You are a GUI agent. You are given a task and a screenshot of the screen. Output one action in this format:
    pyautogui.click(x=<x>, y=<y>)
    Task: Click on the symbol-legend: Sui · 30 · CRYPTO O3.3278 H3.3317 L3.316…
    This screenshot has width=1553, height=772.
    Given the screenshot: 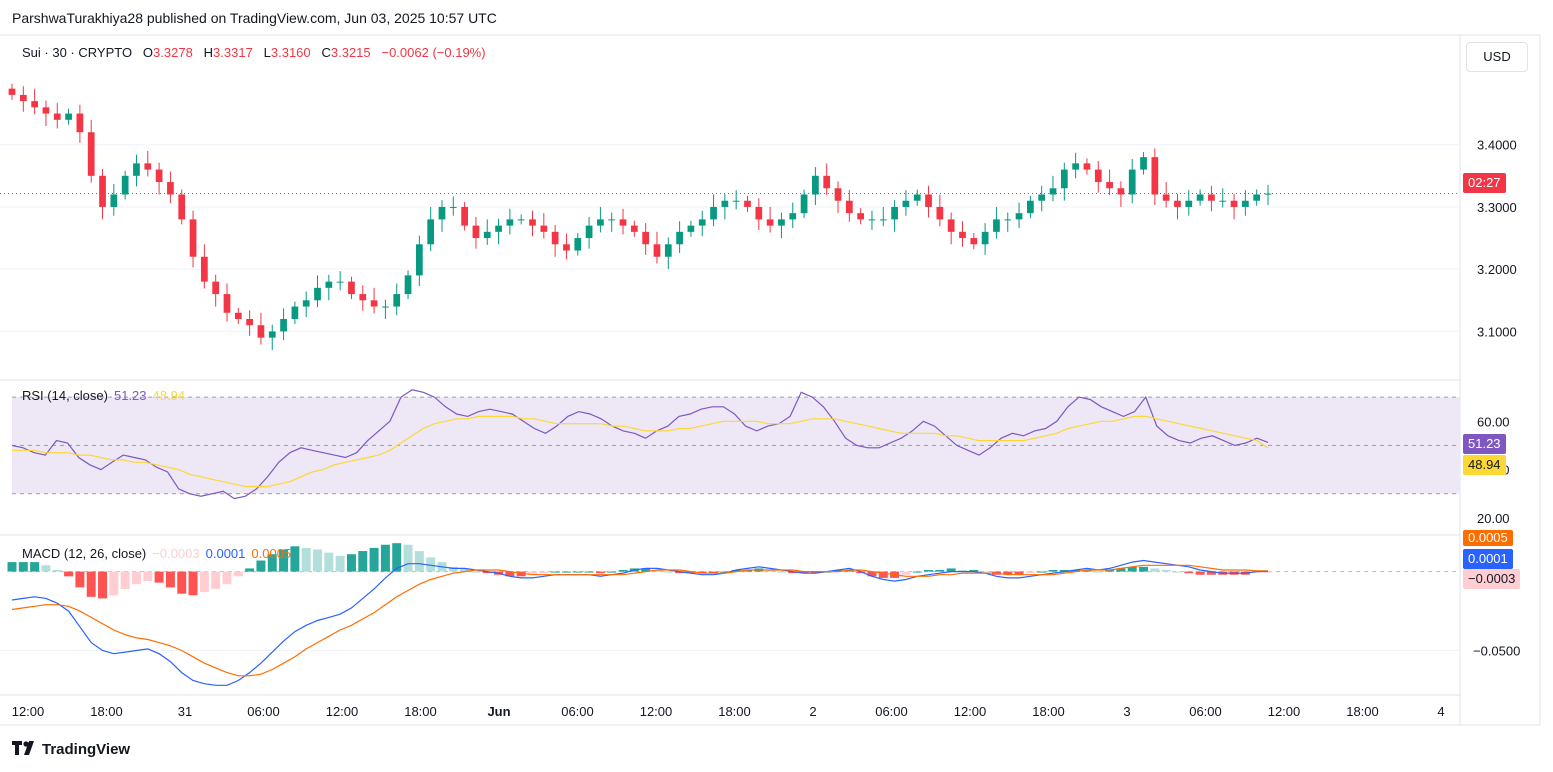 What is the action you would take?
    pyautogui.click(x=254, y=52)
    